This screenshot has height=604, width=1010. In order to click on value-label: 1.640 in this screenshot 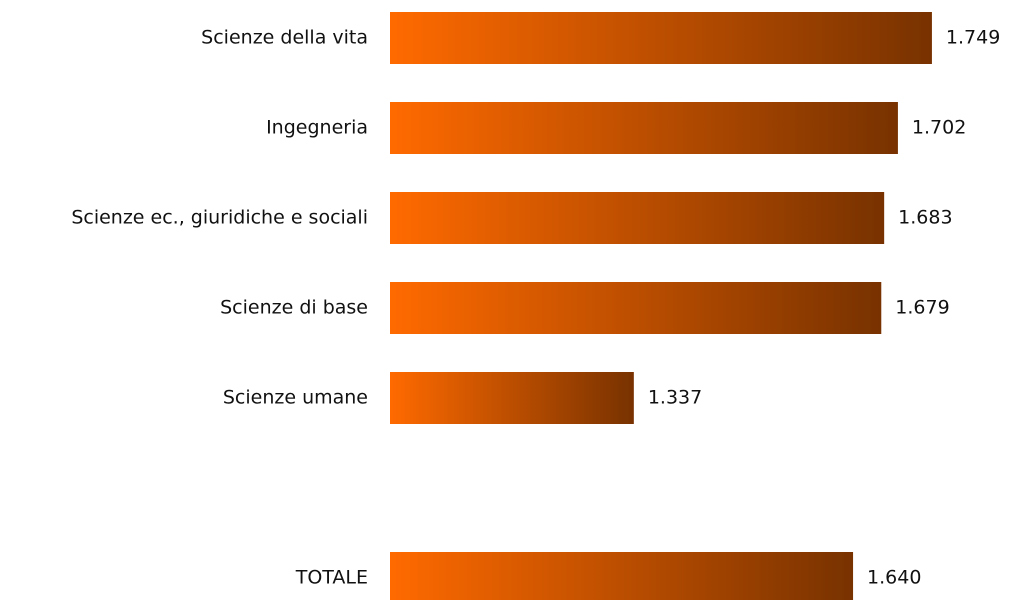, I will do `click(894, 578)`.